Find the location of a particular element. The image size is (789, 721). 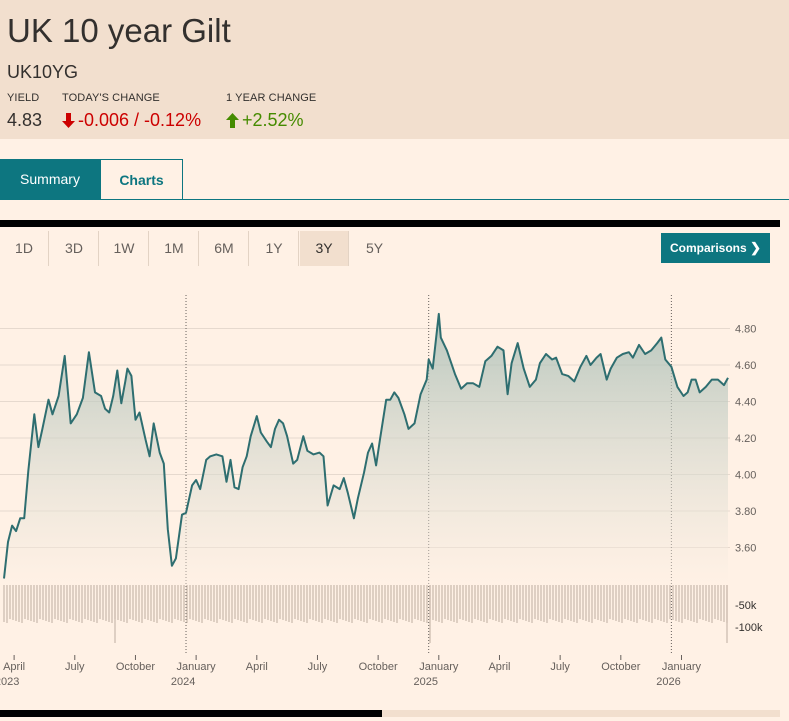

range-1d-button: 1D is located at coordinates (24, 248).